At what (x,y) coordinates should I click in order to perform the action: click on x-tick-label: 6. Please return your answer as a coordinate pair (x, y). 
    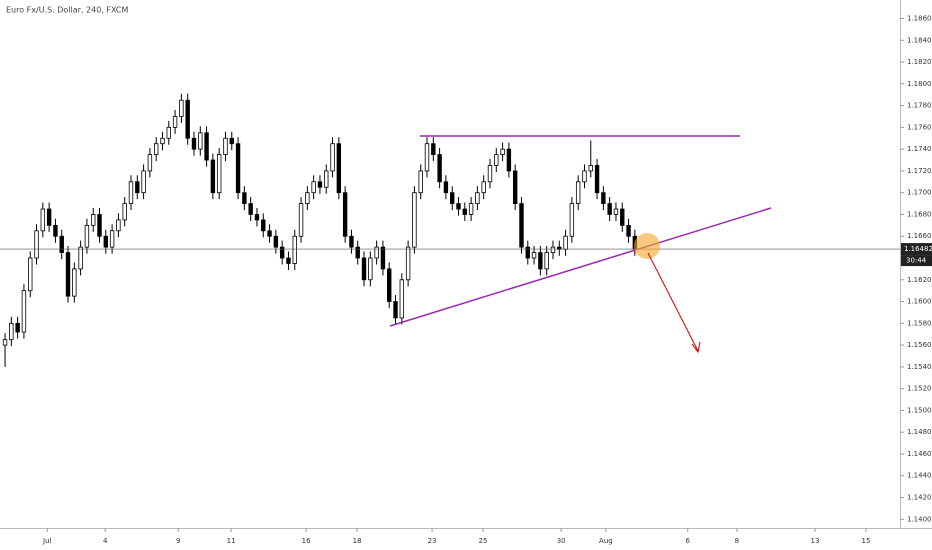
    Looking at the image, I should click on (688, 541).